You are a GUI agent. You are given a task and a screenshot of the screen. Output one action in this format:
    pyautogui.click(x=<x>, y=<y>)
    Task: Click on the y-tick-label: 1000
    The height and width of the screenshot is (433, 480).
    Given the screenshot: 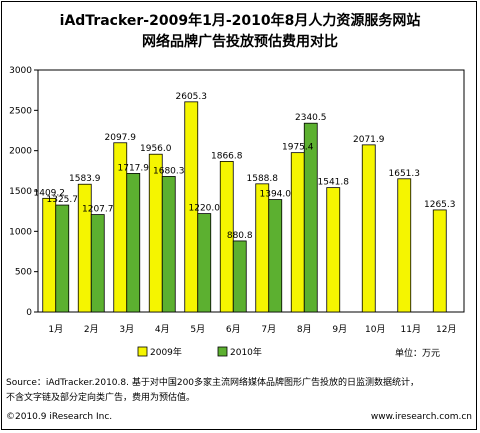 What is the action you would take?
    pyautogui.click(x=20, y=232)
    